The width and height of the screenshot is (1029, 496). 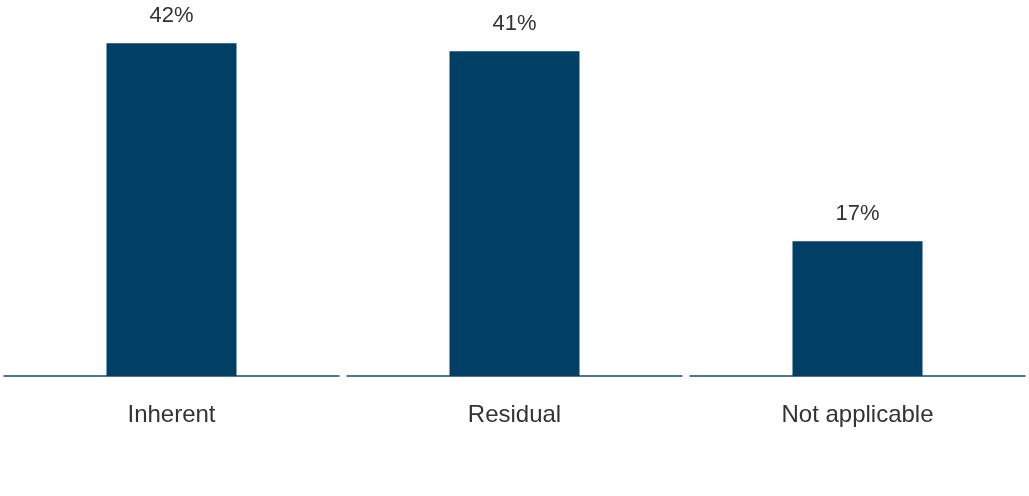 I want to click on x-tick-label: Residual, so click(x=514, y=413).